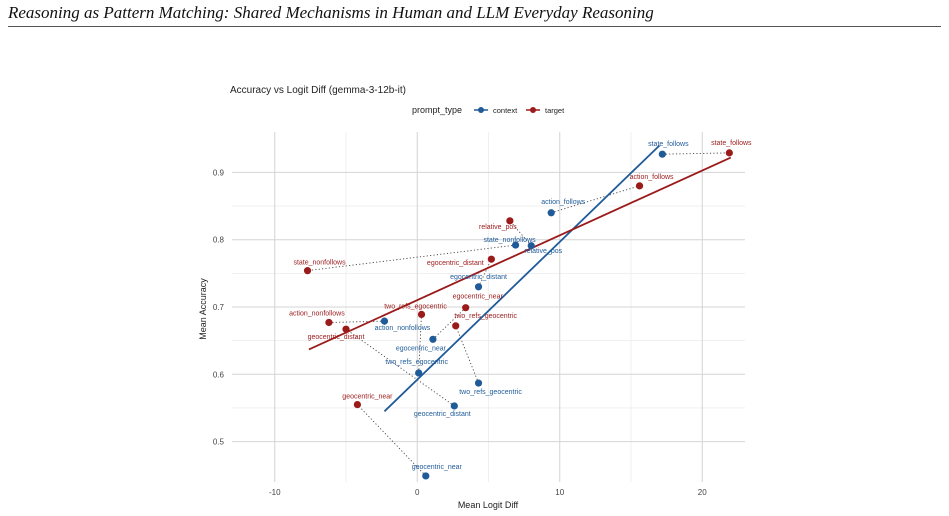  I want to click on pair-connector-state_nonfollows, so click(411, 258).